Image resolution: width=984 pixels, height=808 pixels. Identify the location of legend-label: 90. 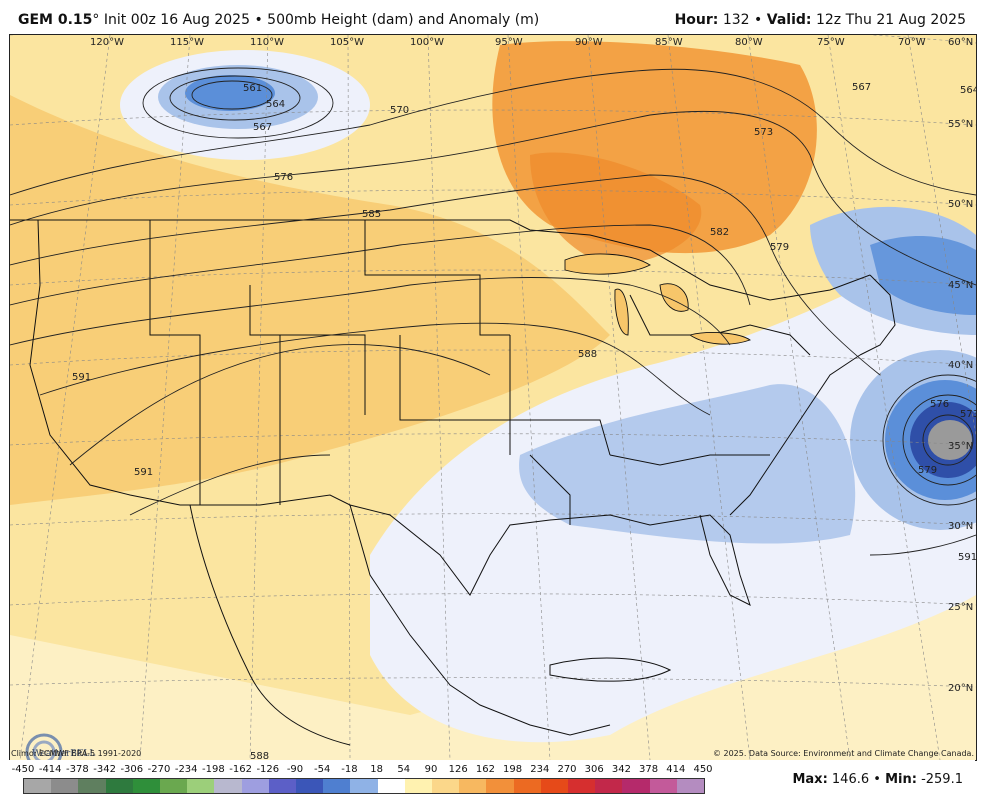
(431, 769).